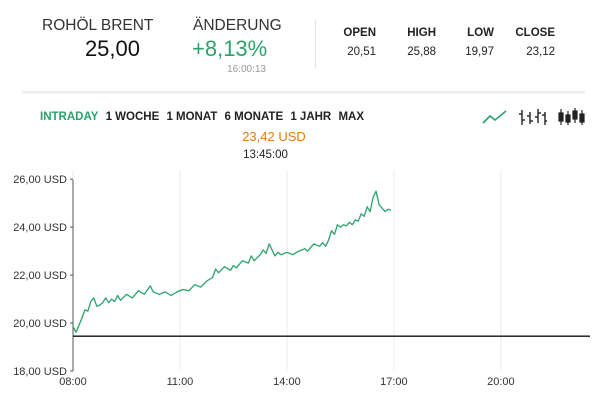 The image size is (595, 407). Describe the element at coordinates (274, 136) in the screenshot. I see `hover-price: 23,42 USD` at that location.